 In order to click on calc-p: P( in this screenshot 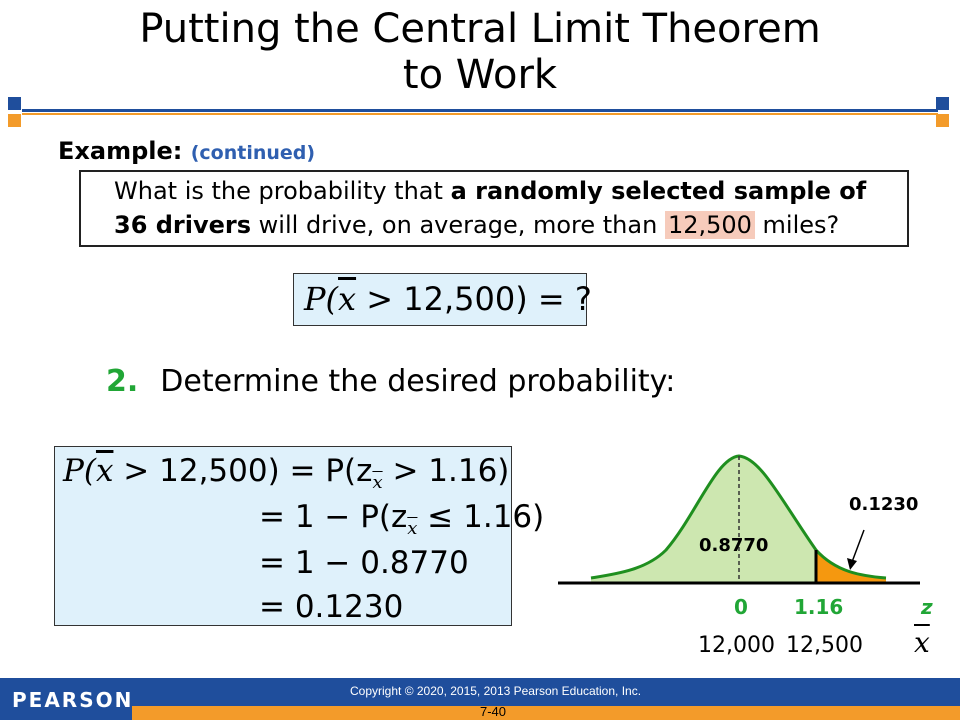, I will do `click(79, 471)`.